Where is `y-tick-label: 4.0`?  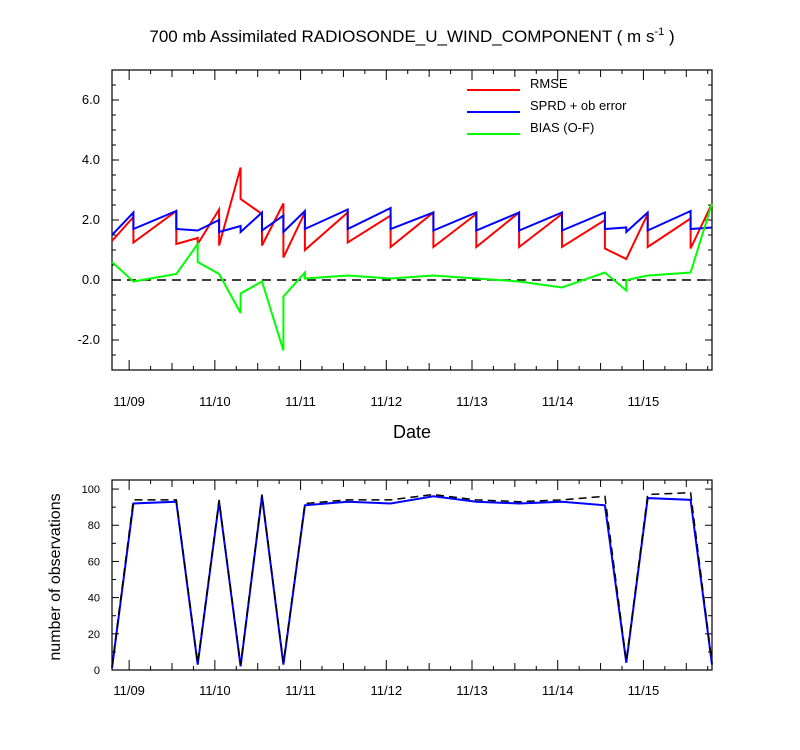 y-tick-label: 4.0 is located at coordinates (91, 159).